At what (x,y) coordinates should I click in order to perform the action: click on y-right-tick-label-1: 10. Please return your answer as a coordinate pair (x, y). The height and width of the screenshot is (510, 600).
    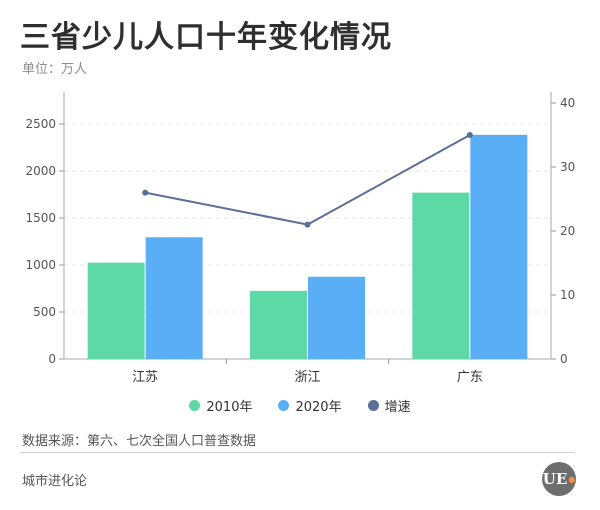
    Looking at the image, I should click on (567, 295).